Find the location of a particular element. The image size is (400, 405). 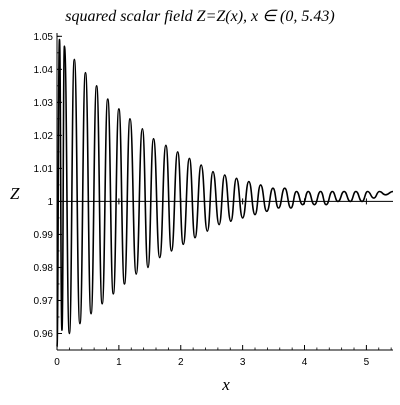

y-tick-label: 1.04 is located at coordinates (44, 70).